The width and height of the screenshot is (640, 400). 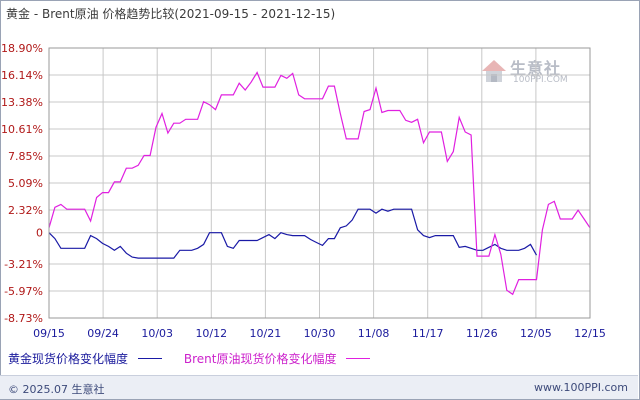 I want to click on x-tick-label: 09/15, so click(x=49, y=333).